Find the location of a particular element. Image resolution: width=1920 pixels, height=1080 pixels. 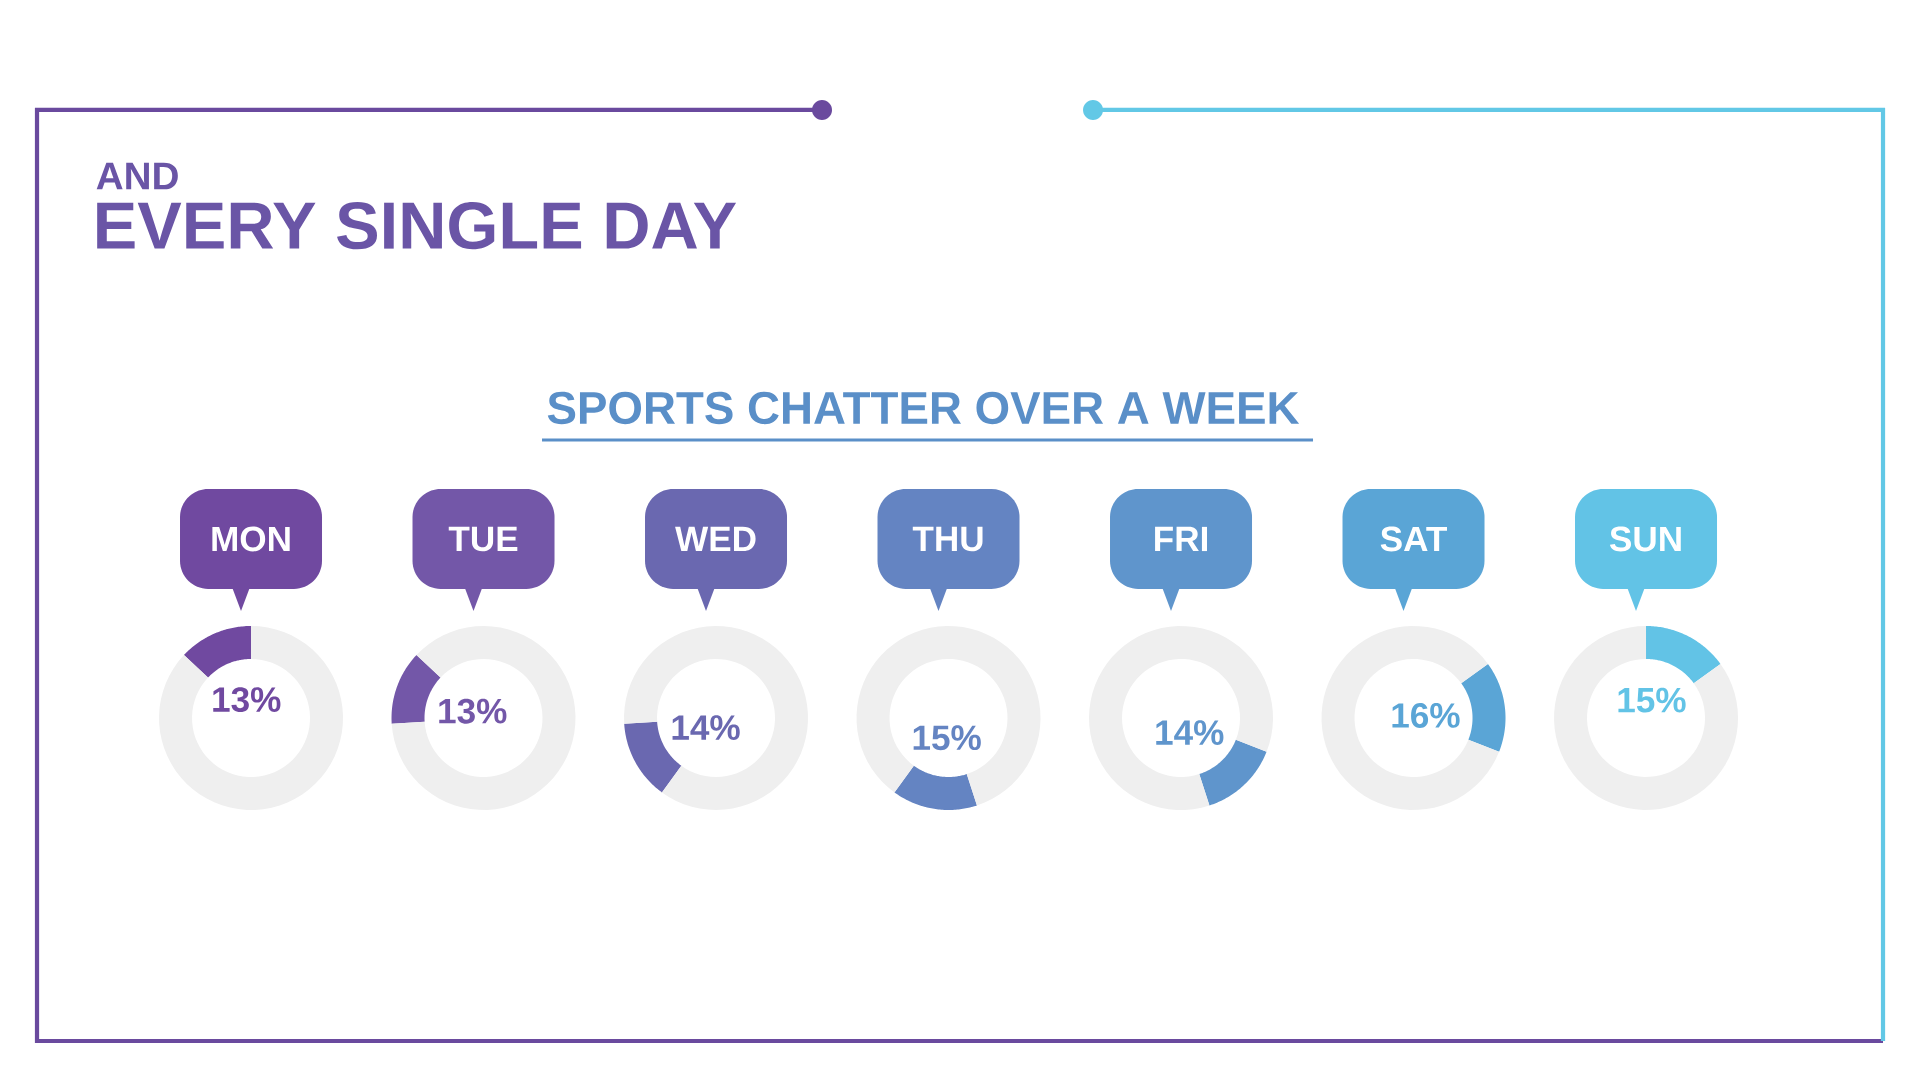

chart-title: SUN is located at coordinates (1645, 539).